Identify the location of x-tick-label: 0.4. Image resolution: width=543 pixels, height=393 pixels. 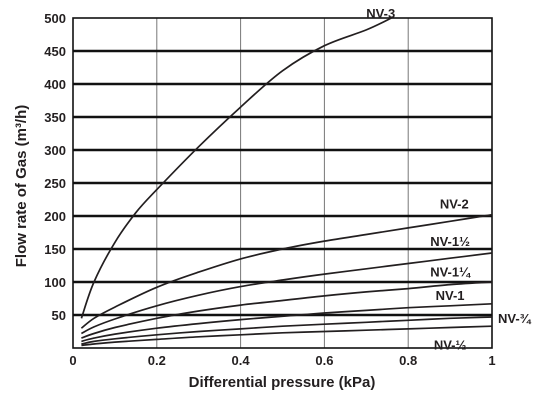
(241, 360).